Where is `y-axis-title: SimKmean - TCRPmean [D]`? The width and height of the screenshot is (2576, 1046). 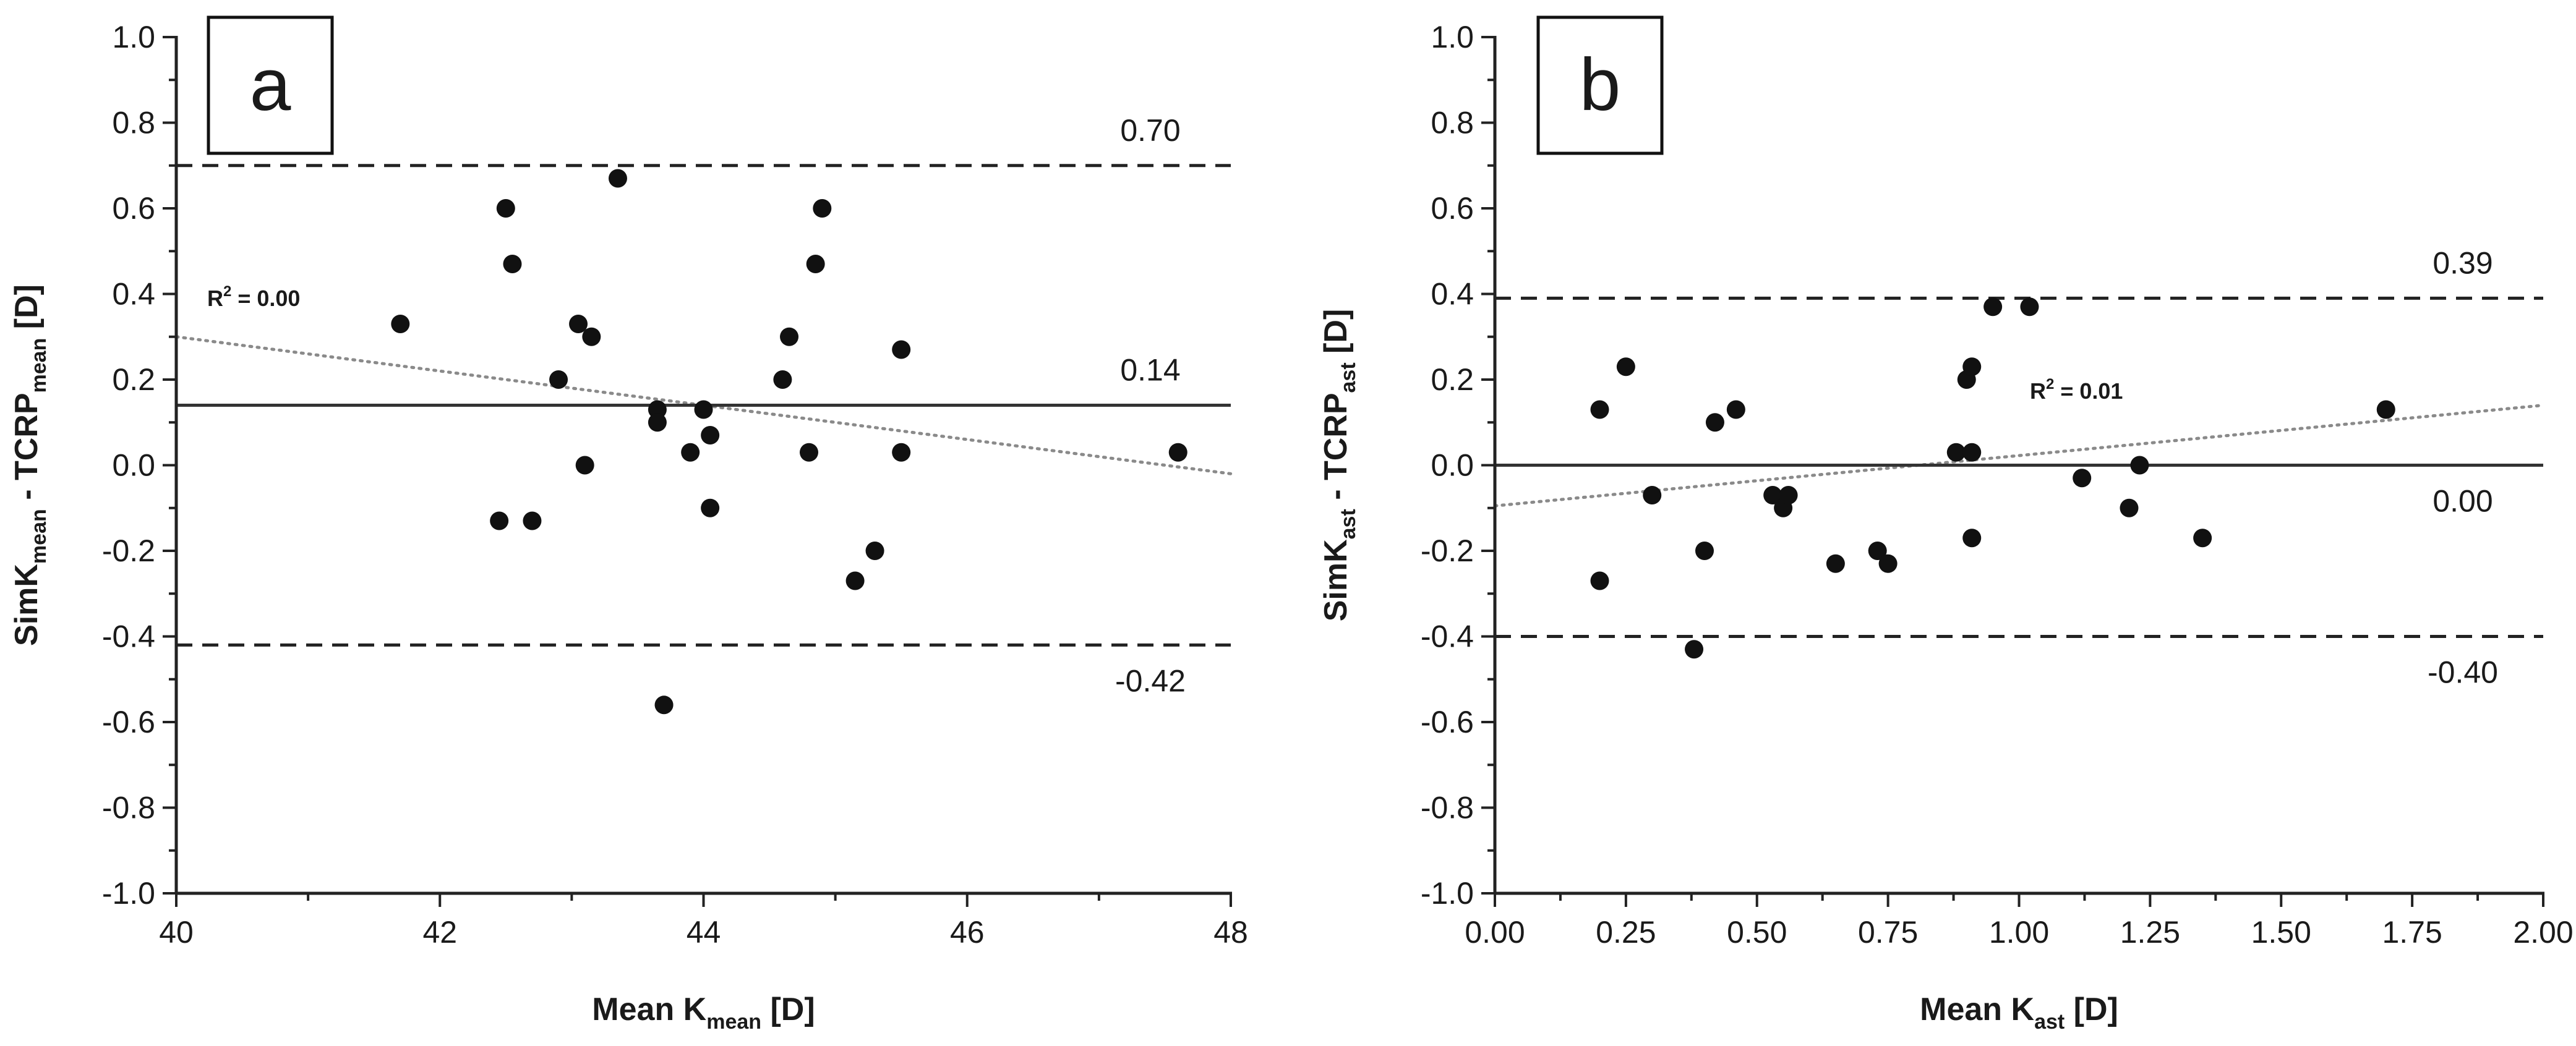 y-axis-title: SimKmean - TCRPmean [D] is located at coordinates (30, 465).